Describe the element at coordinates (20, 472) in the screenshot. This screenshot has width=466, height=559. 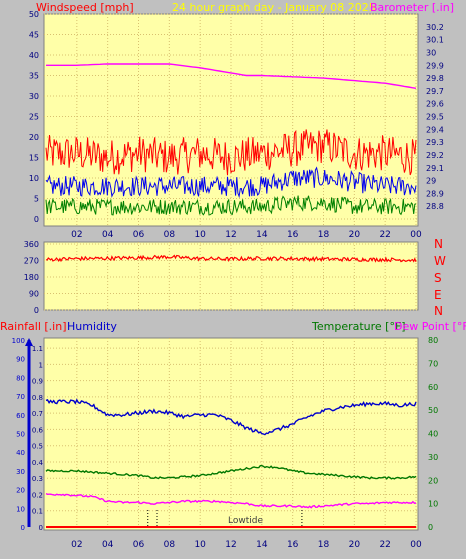
I see `humidity-tick-label: 30` at that location.